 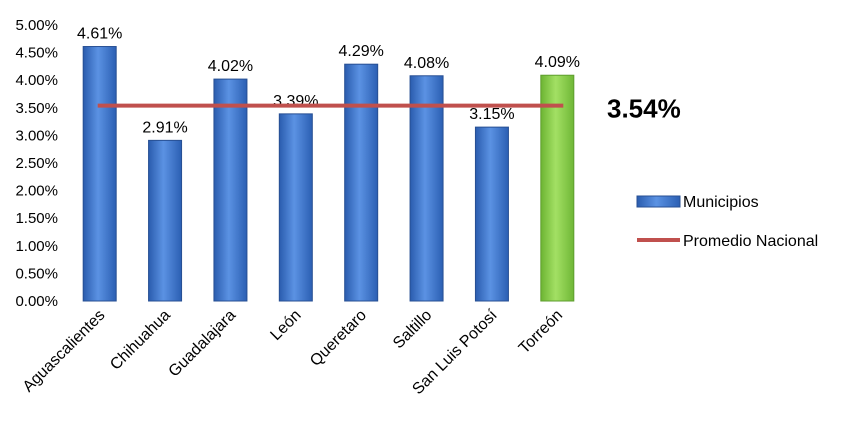 I want to click on bar-saltillo, so click(x=426, y=188).